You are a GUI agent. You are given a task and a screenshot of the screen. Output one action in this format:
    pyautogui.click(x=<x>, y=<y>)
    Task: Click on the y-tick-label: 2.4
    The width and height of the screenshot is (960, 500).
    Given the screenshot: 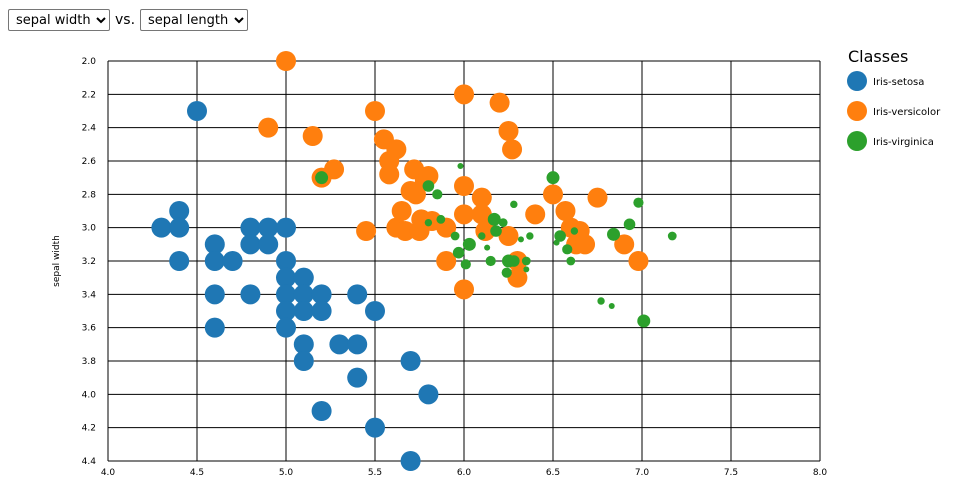 What is the action you would take?
    pyautogui.click(x=89, y=129)
    